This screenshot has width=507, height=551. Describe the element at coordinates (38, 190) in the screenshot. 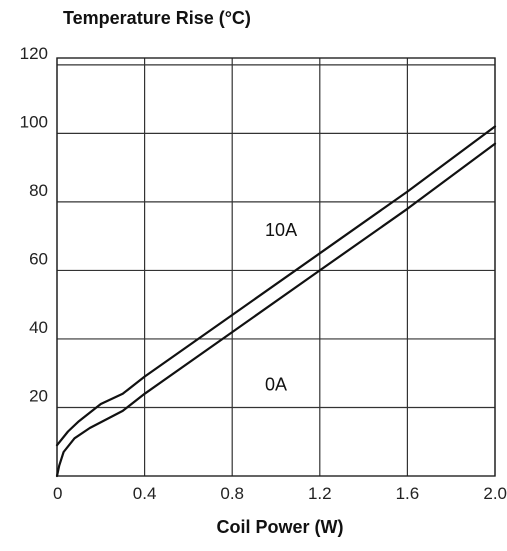

I see `y-tick-label: 80` at that location.